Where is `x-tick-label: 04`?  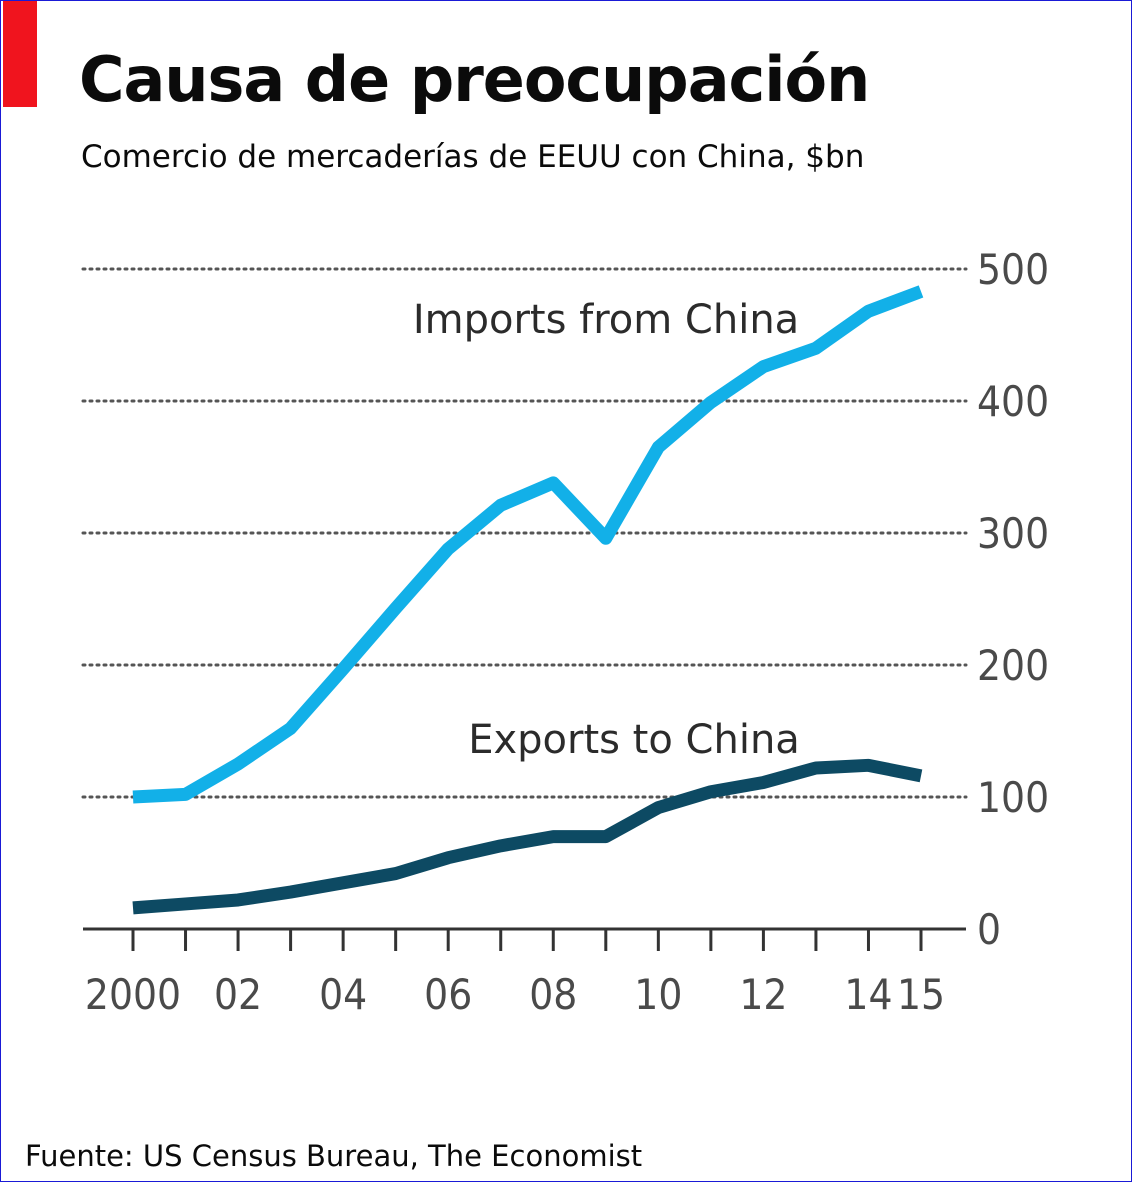
x-tick-label: 04 is located at coordinates (343, 994).